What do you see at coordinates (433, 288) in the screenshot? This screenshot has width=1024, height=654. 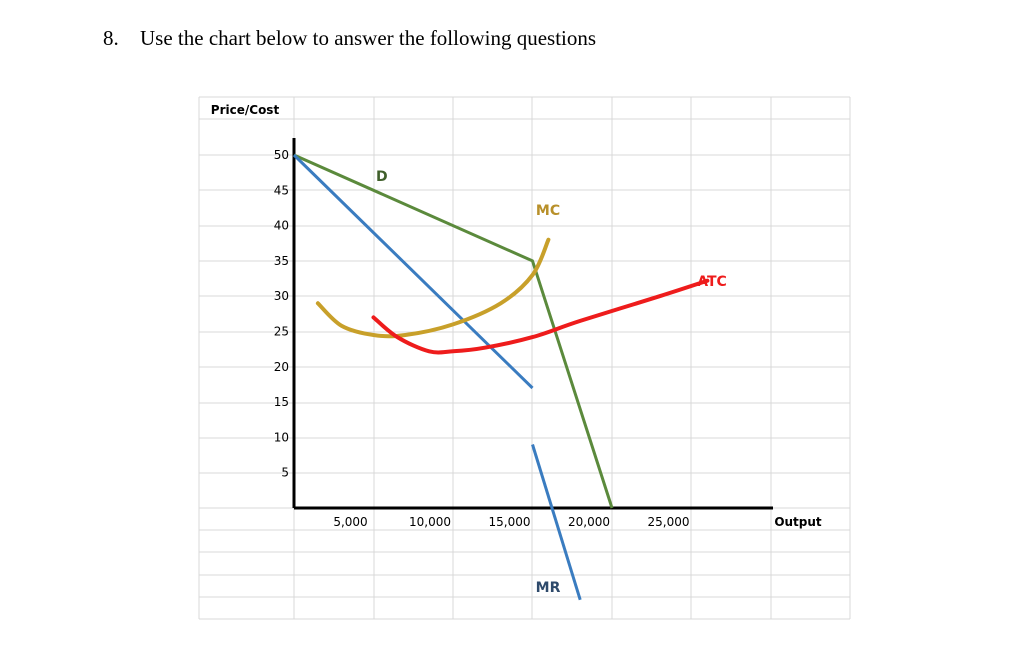 I see `mc-curve` at bounding box center [433, 288].